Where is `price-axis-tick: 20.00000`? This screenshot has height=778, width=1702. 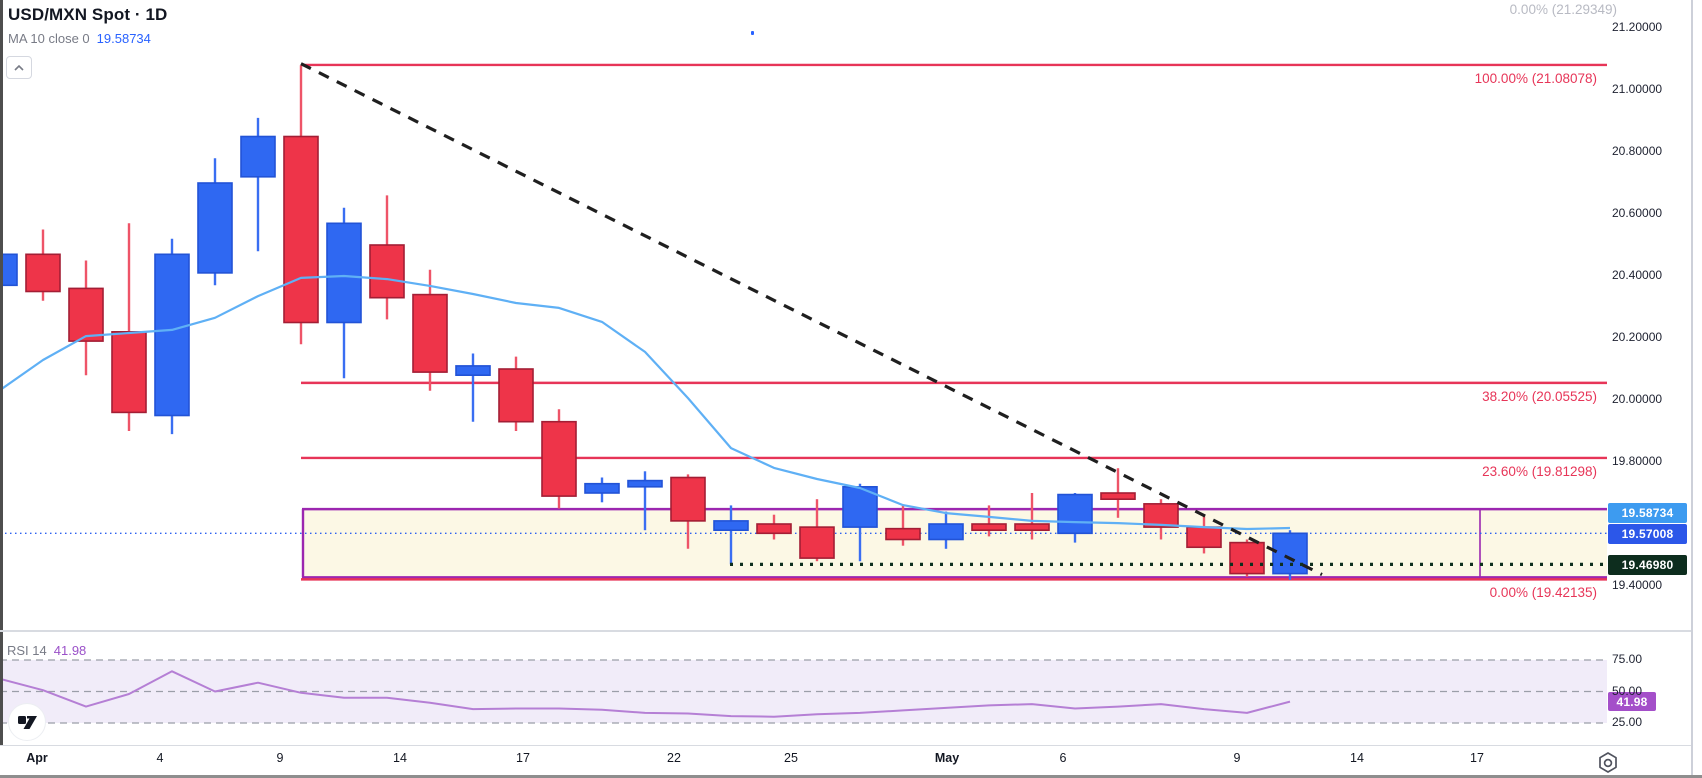 price-axis-tick: 20.00000 is located at coordinates (1637, 399).